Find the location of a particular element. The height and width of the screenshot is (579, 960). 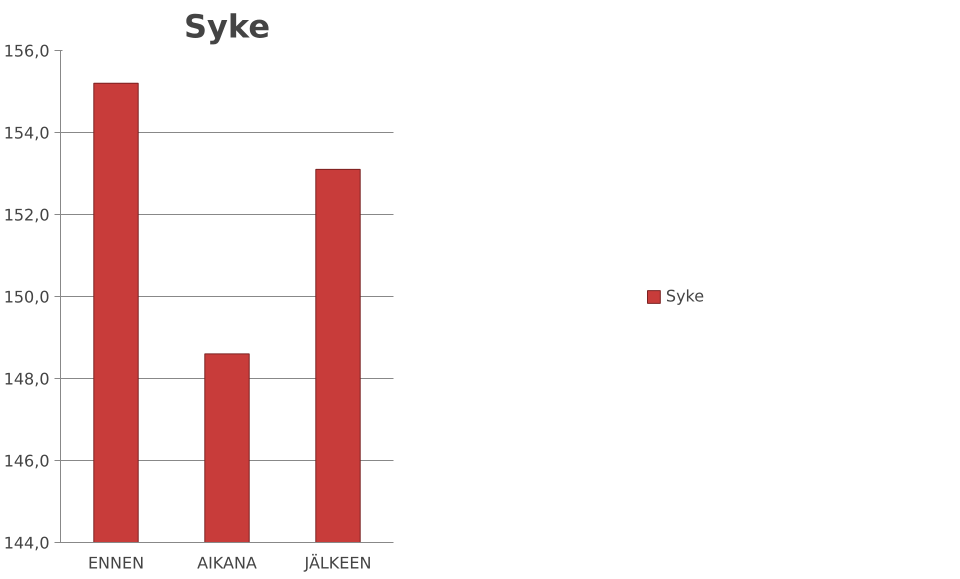

legend-label: Syke is located at coordinates (685, 296).